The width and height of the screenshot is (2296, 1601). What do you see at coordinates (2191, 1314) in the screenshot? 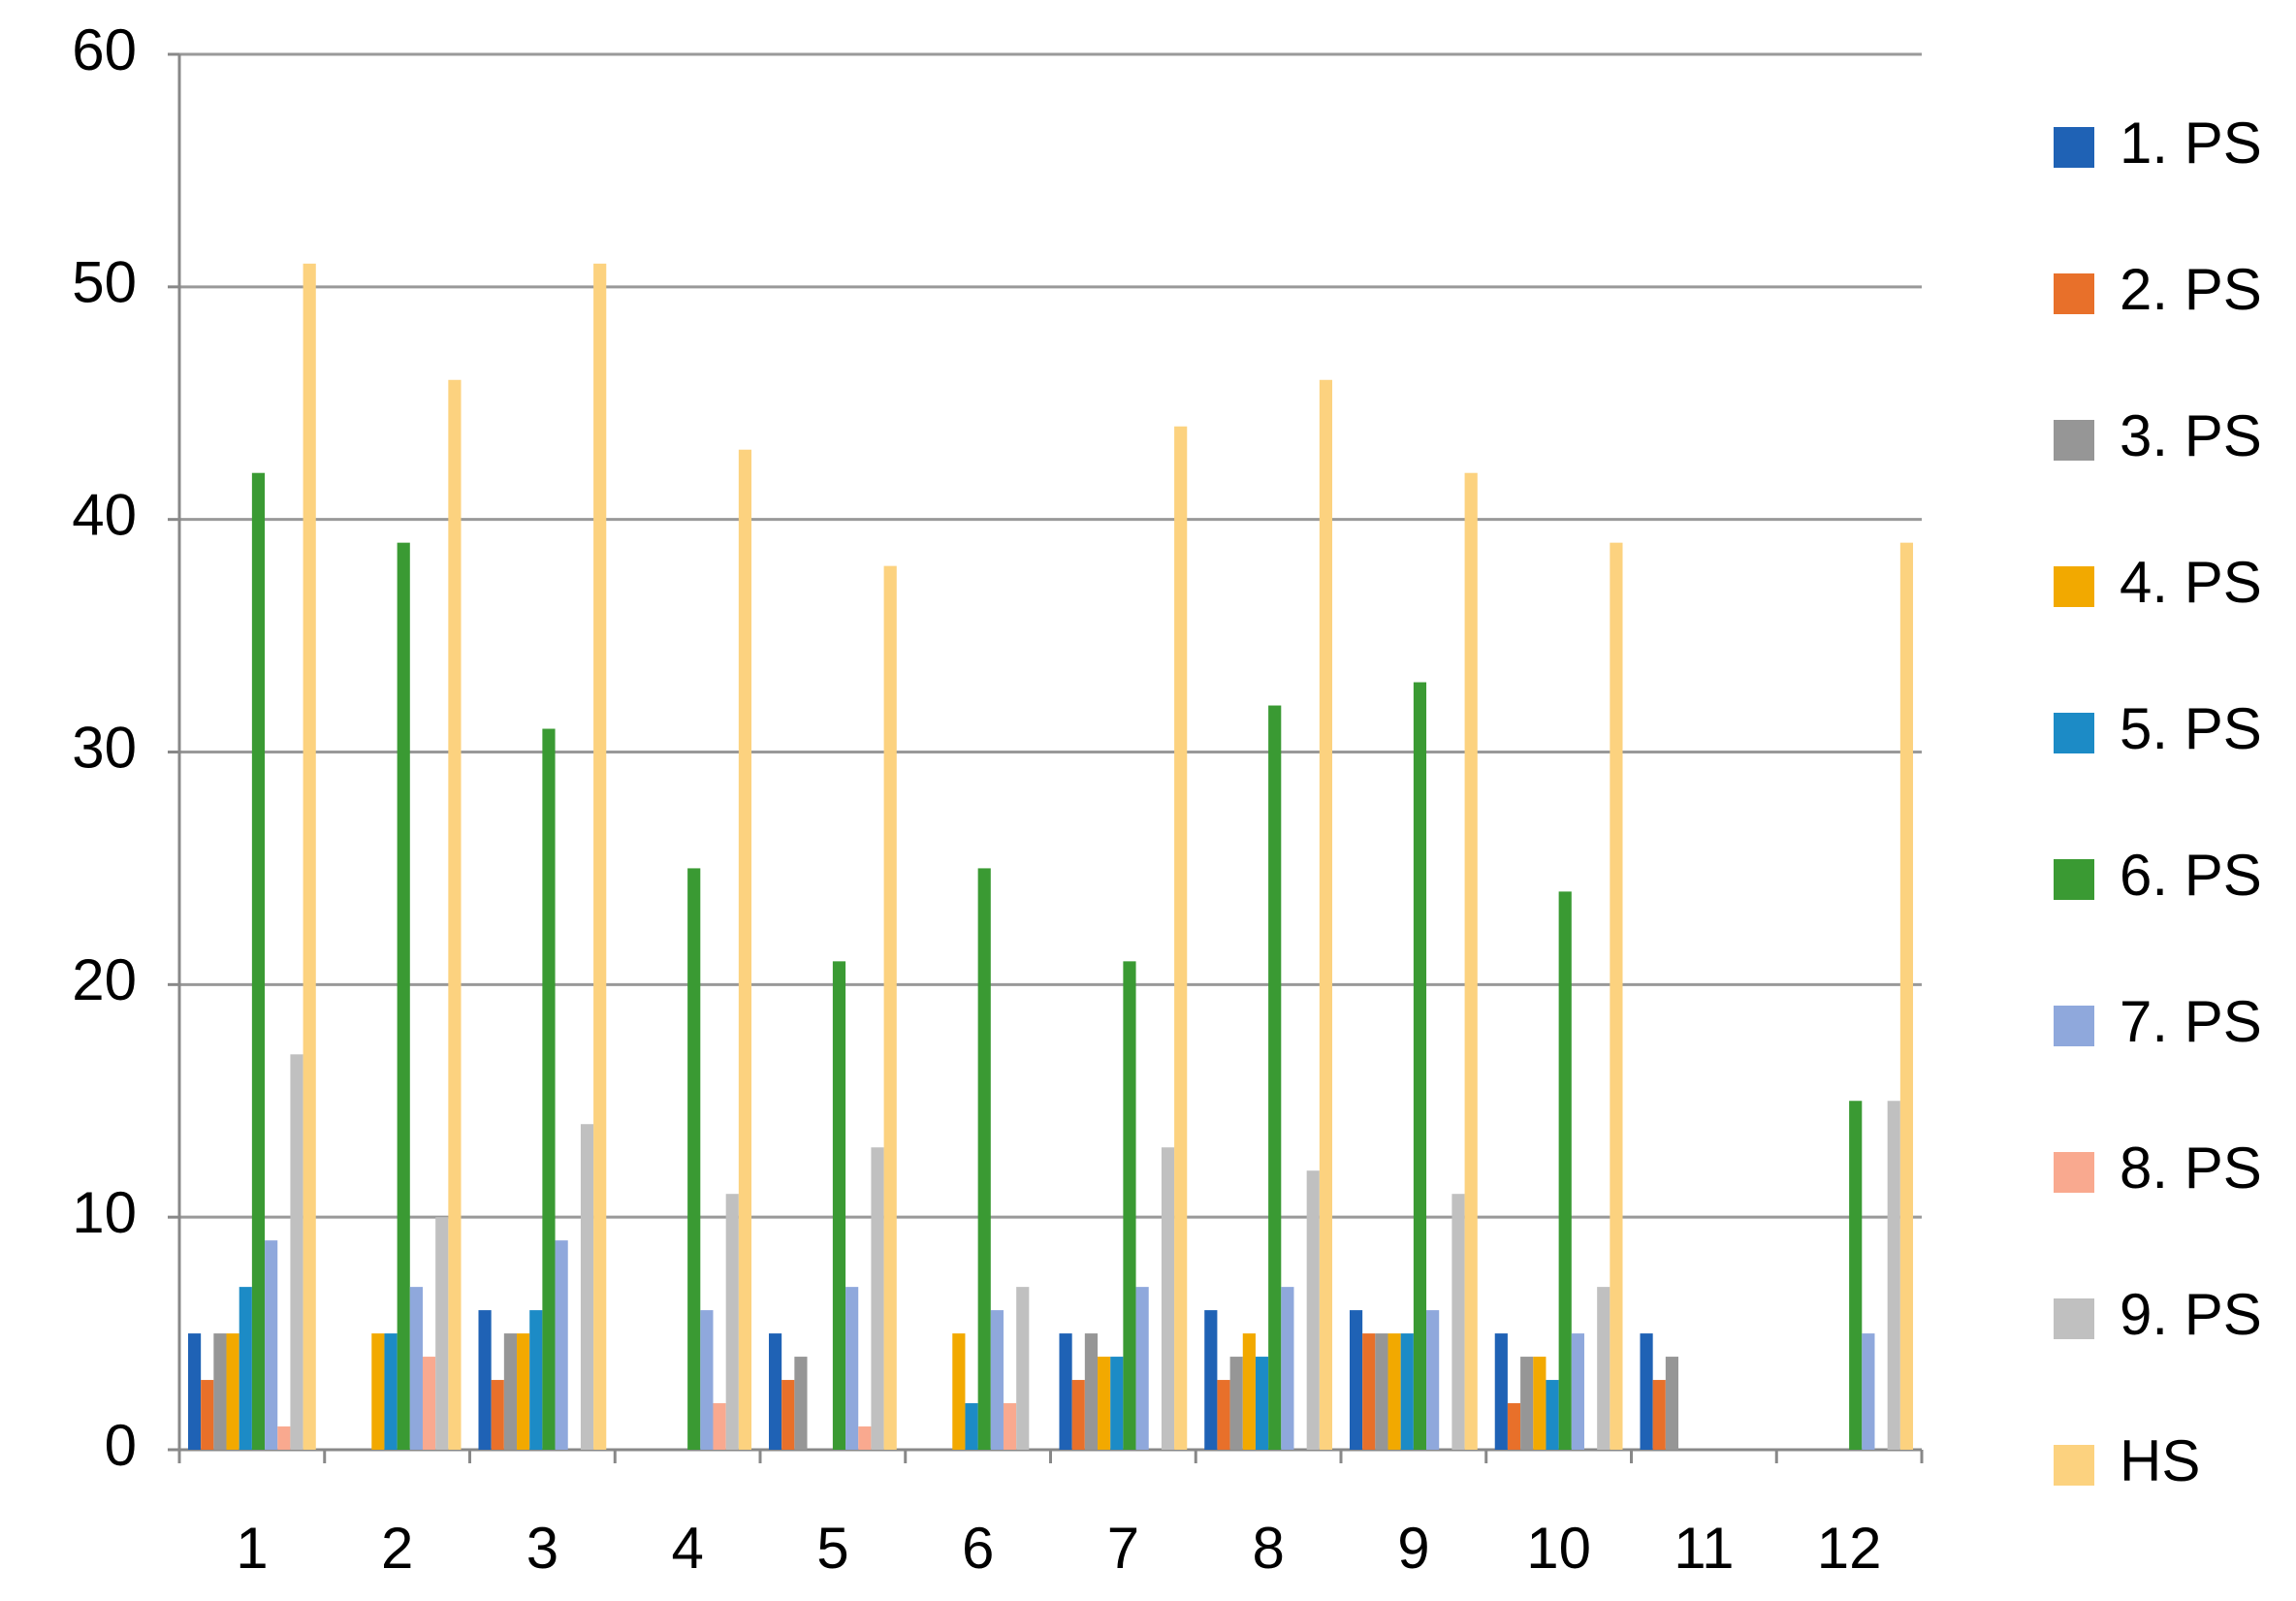
I see `legend-label: 9. PS` at bounding box center [2191, 1314].